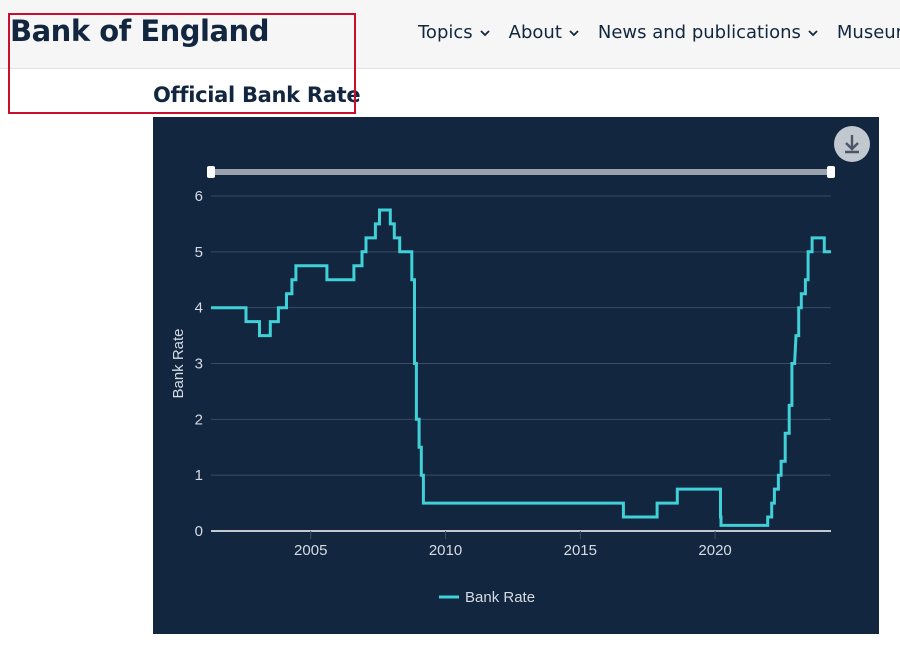  I want to click on range-handle-end, so click(831, 172).